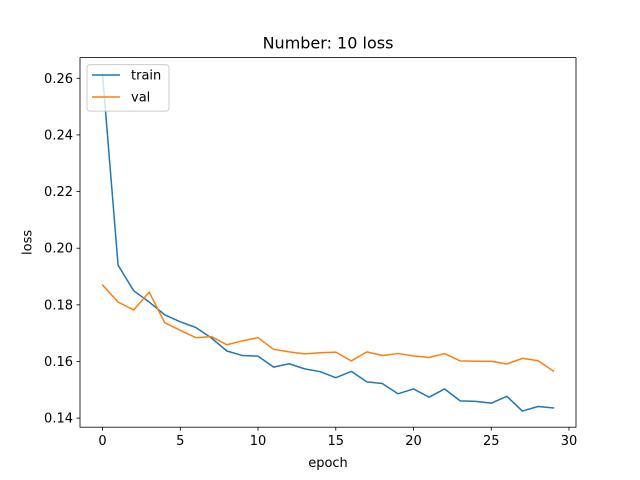  What do you see at coordinates (140, 98) in the screenshot?
I see `legend-label-val: val` at bounding box center [140, 98].